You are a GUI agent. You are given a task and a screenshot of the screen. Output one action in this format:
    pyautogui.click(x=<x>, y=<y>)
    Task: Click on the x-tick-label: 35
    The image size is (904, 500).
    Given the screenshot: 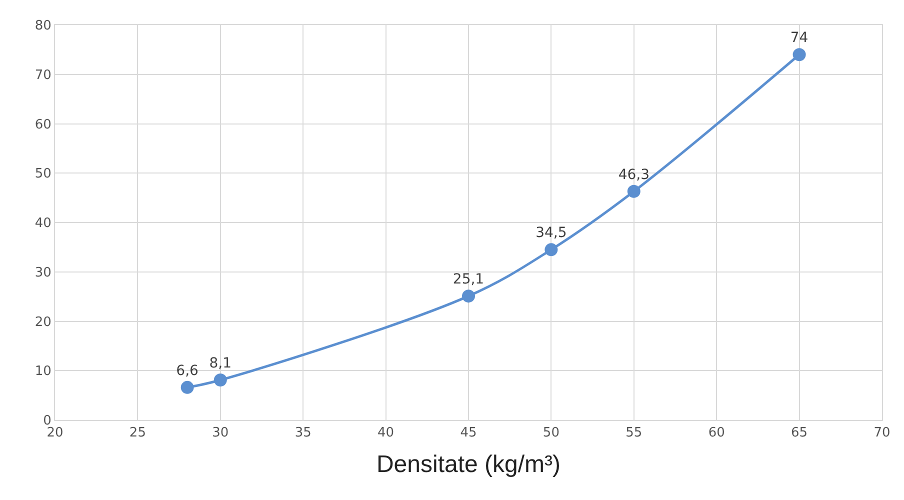 What is the action you would take?
    pyautogui.click(x=303, y=433)
    